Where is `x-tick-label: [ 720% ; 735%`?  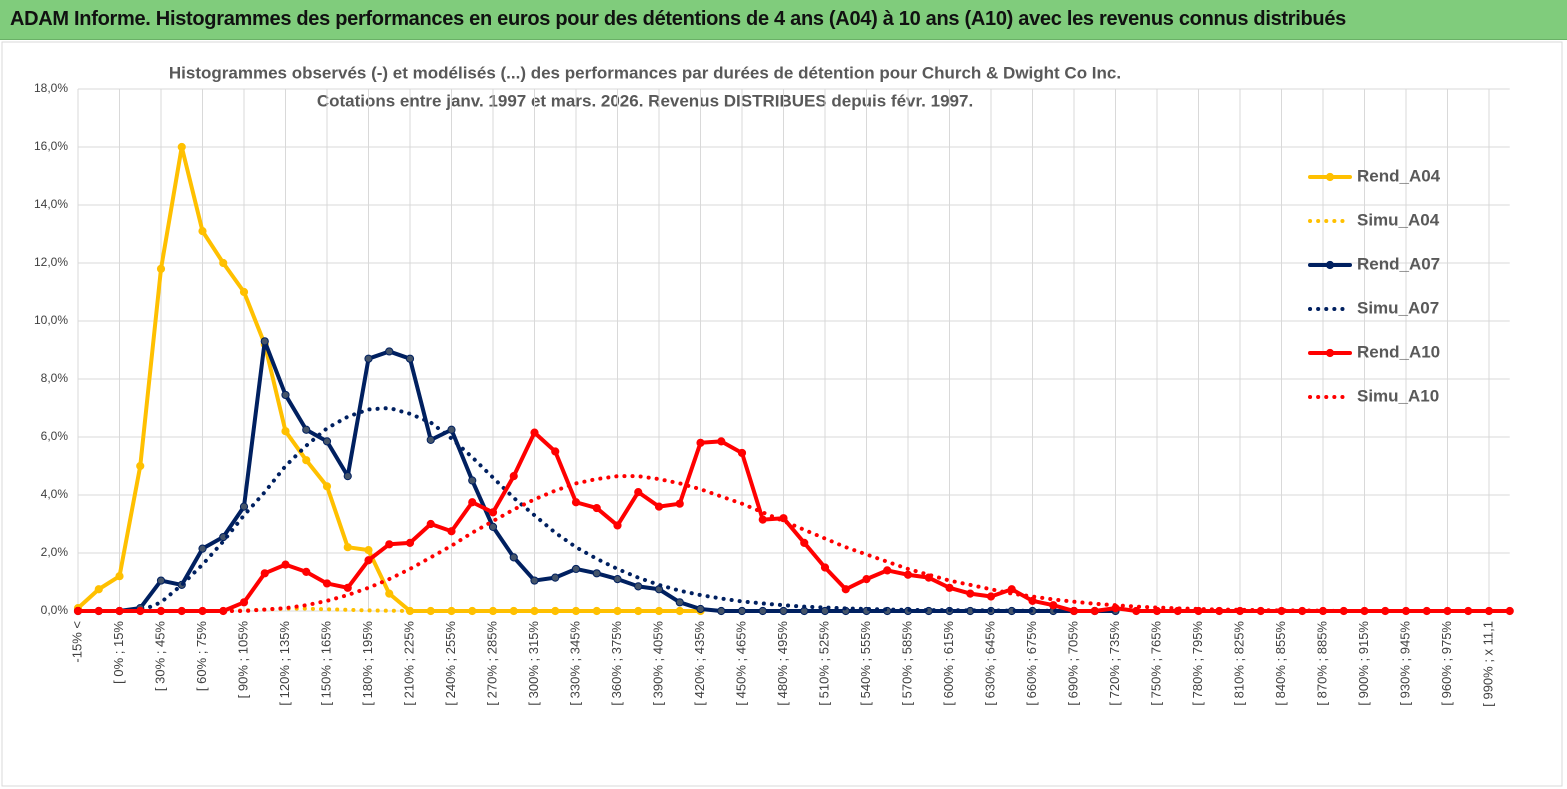 x-tick-label: [ 720% ; 735% is located at coordinates (1114, 663).